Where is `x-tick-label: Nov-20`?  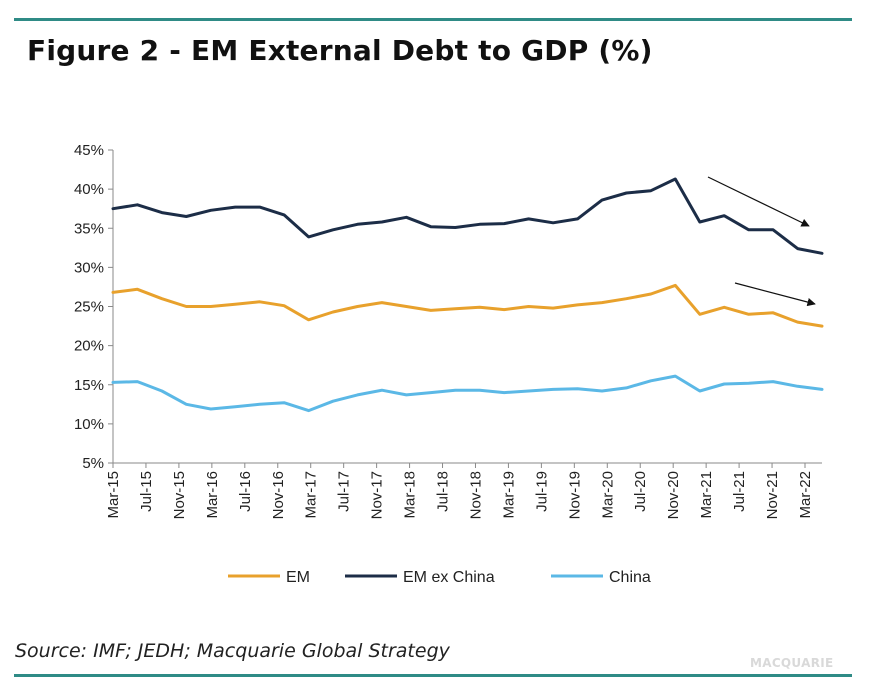
x-tick-label: Nov-20 is located at coordinates (673, 495).